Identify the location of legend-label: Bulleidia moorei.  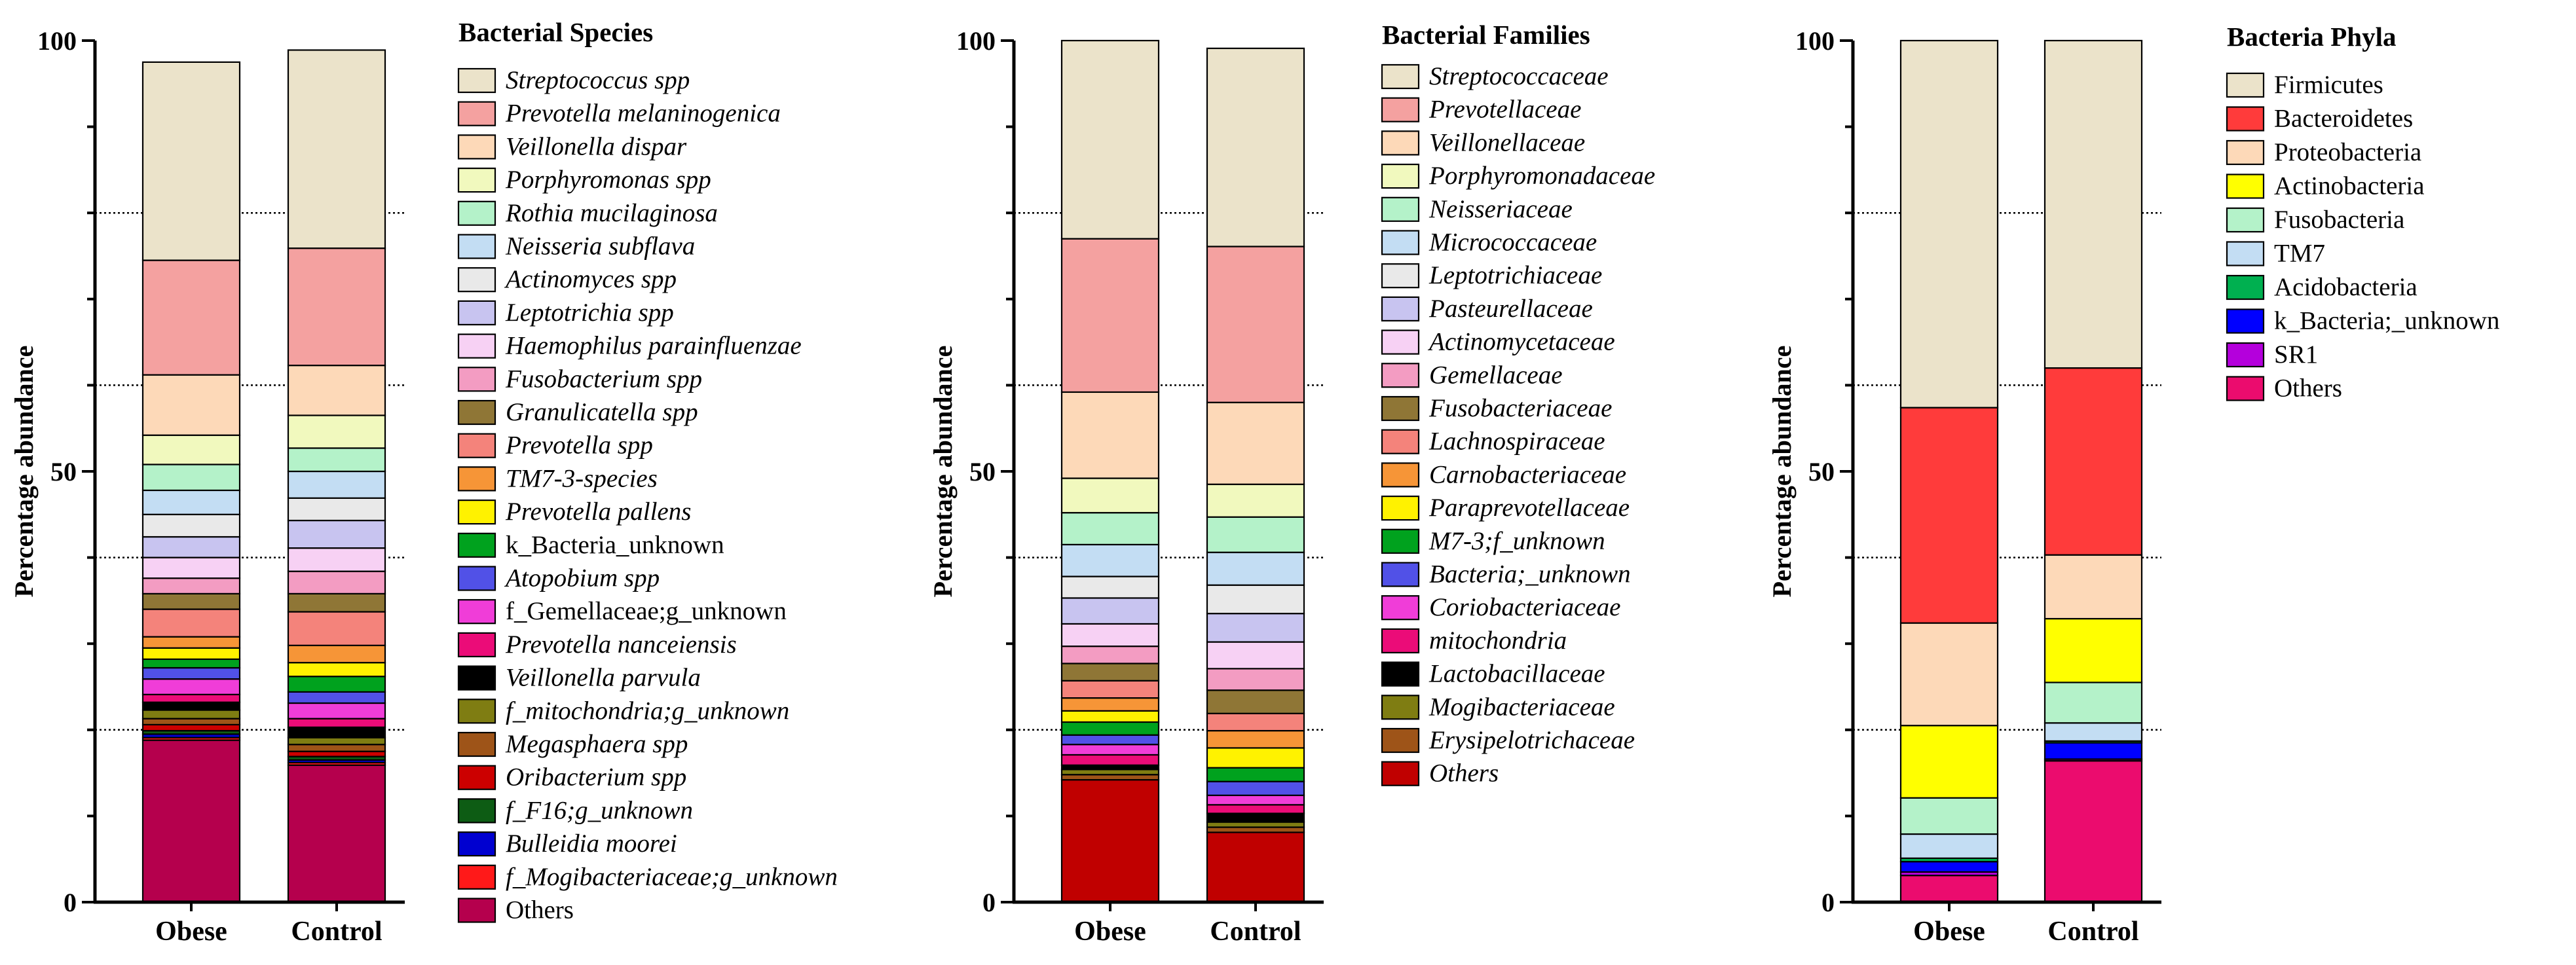
(591, 843).